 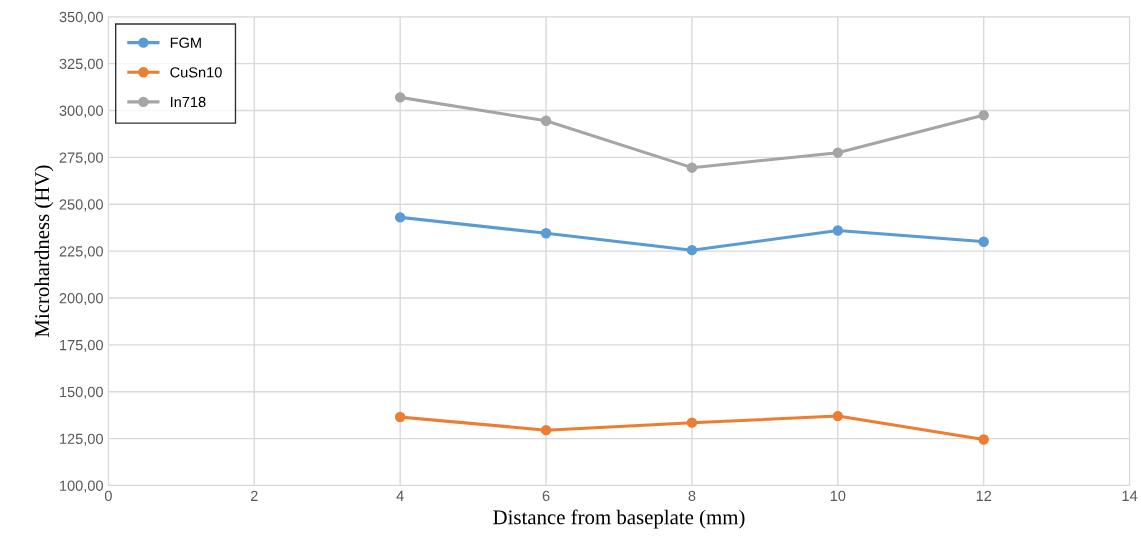 What do you see at coordinates (81, 392) in the screenshot?
I see `y-tick-label: 150,00` at bounding box center [81, 392].